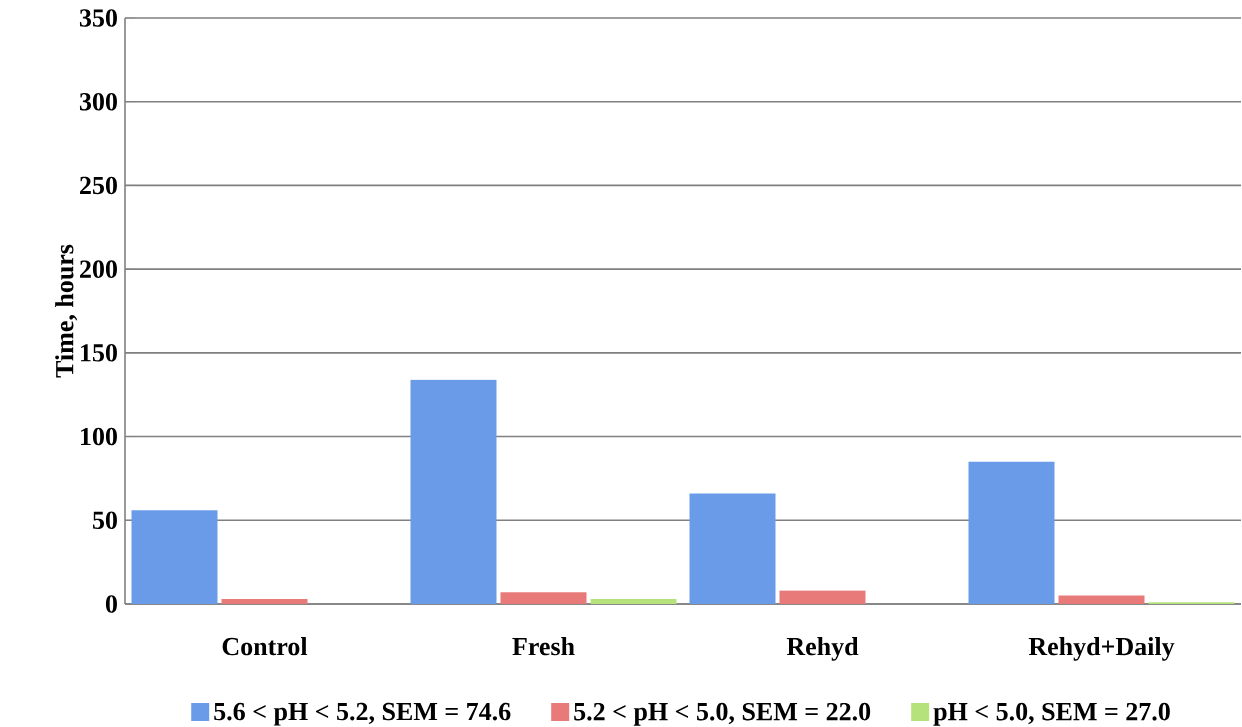 The image size is (1242, 727). What do you see at coordinates (543, 646) in the screenshot?
I see `x-tick-label: Fresh` at bounding box center [543, 646].